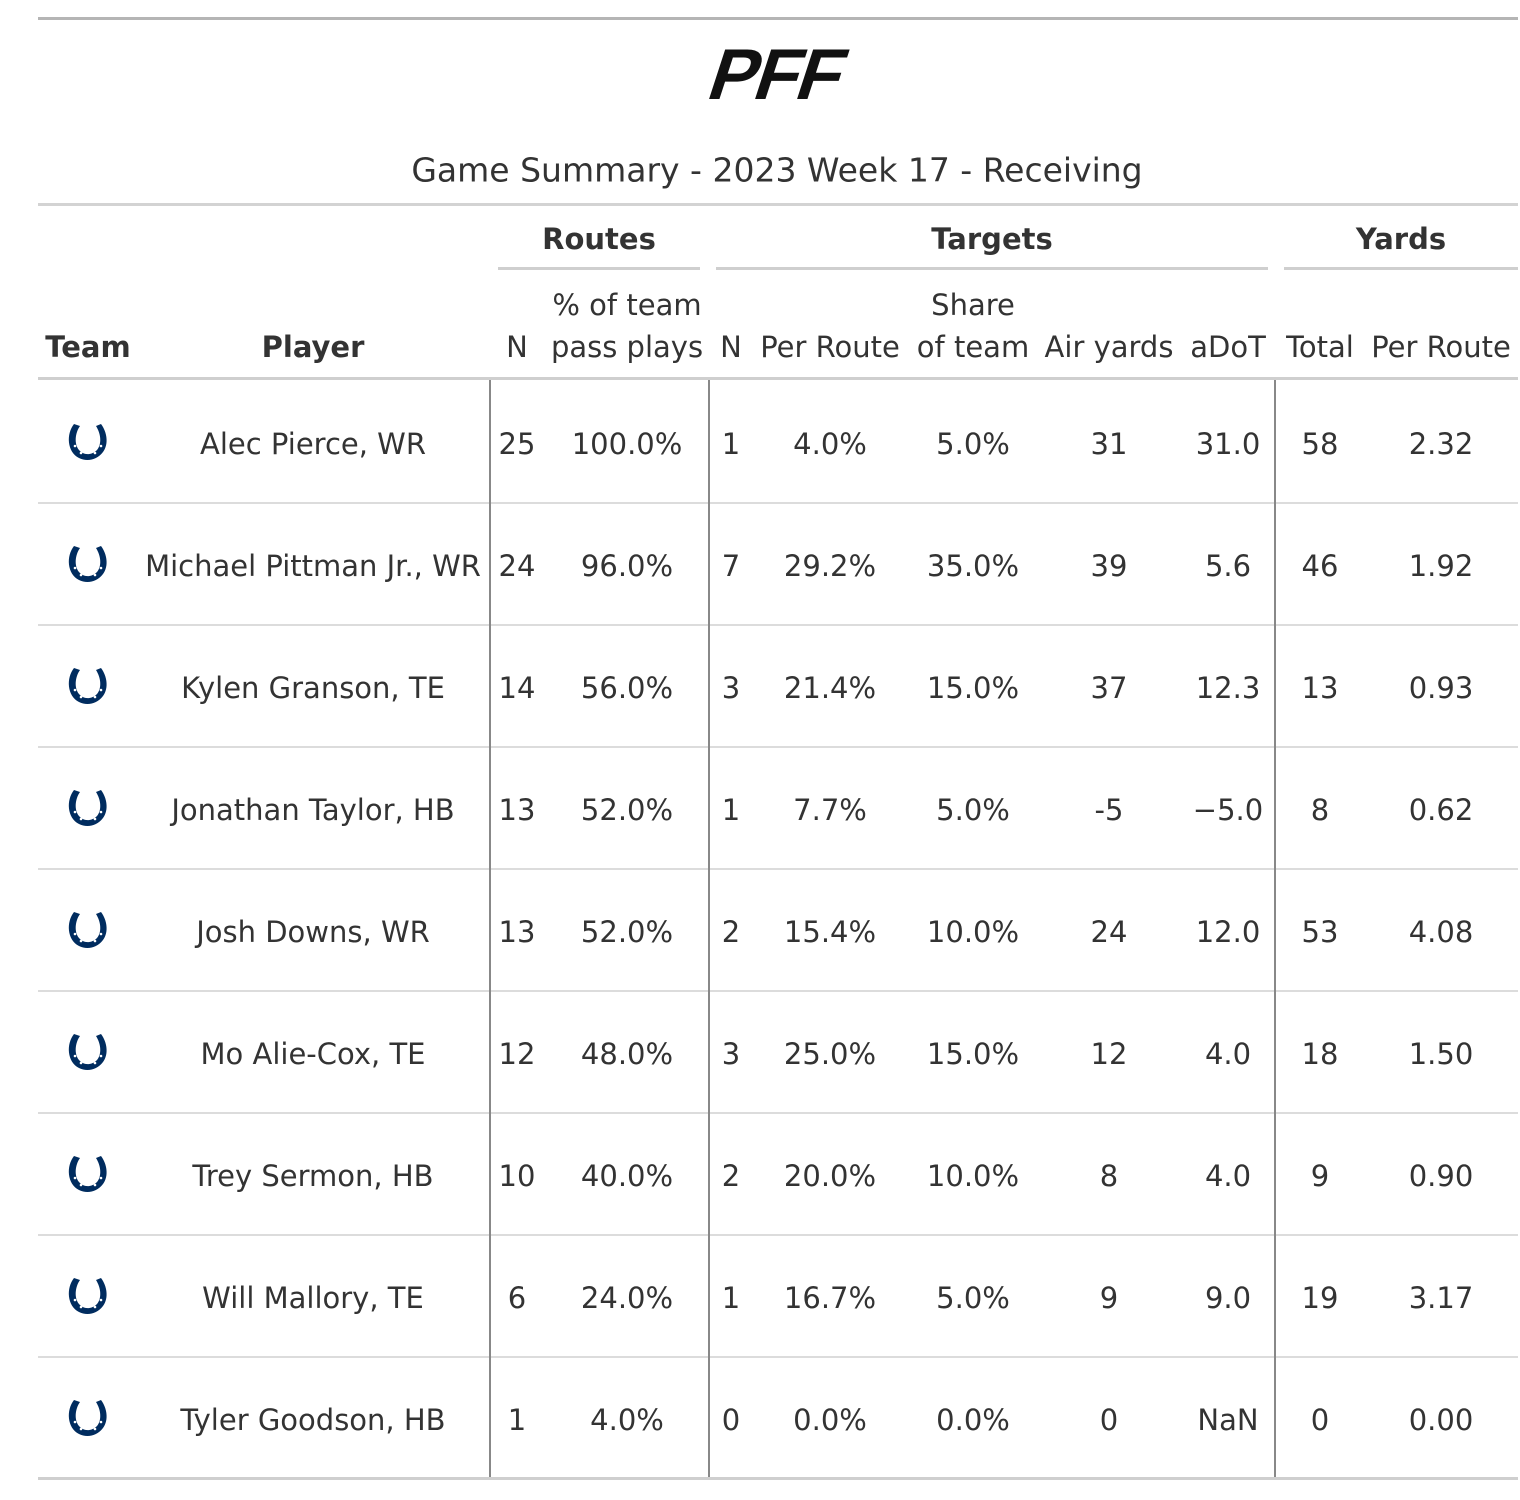  What do you see at coordinates (1320, 444) in the screenshot?
I see `cell: 58` at bounding box center [1320, 444].